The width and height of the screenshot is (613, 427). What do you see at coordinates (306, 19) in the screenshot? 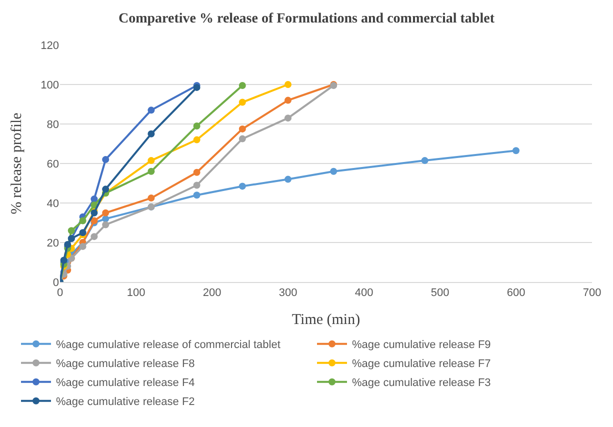
I see `chart-title: Comparetive % release of Formulations and commercial tablet` at bounding box center [306, 19].